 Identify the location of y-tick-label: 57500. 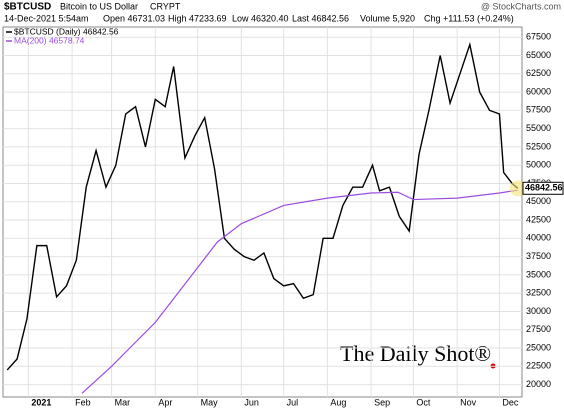
(538, 110).